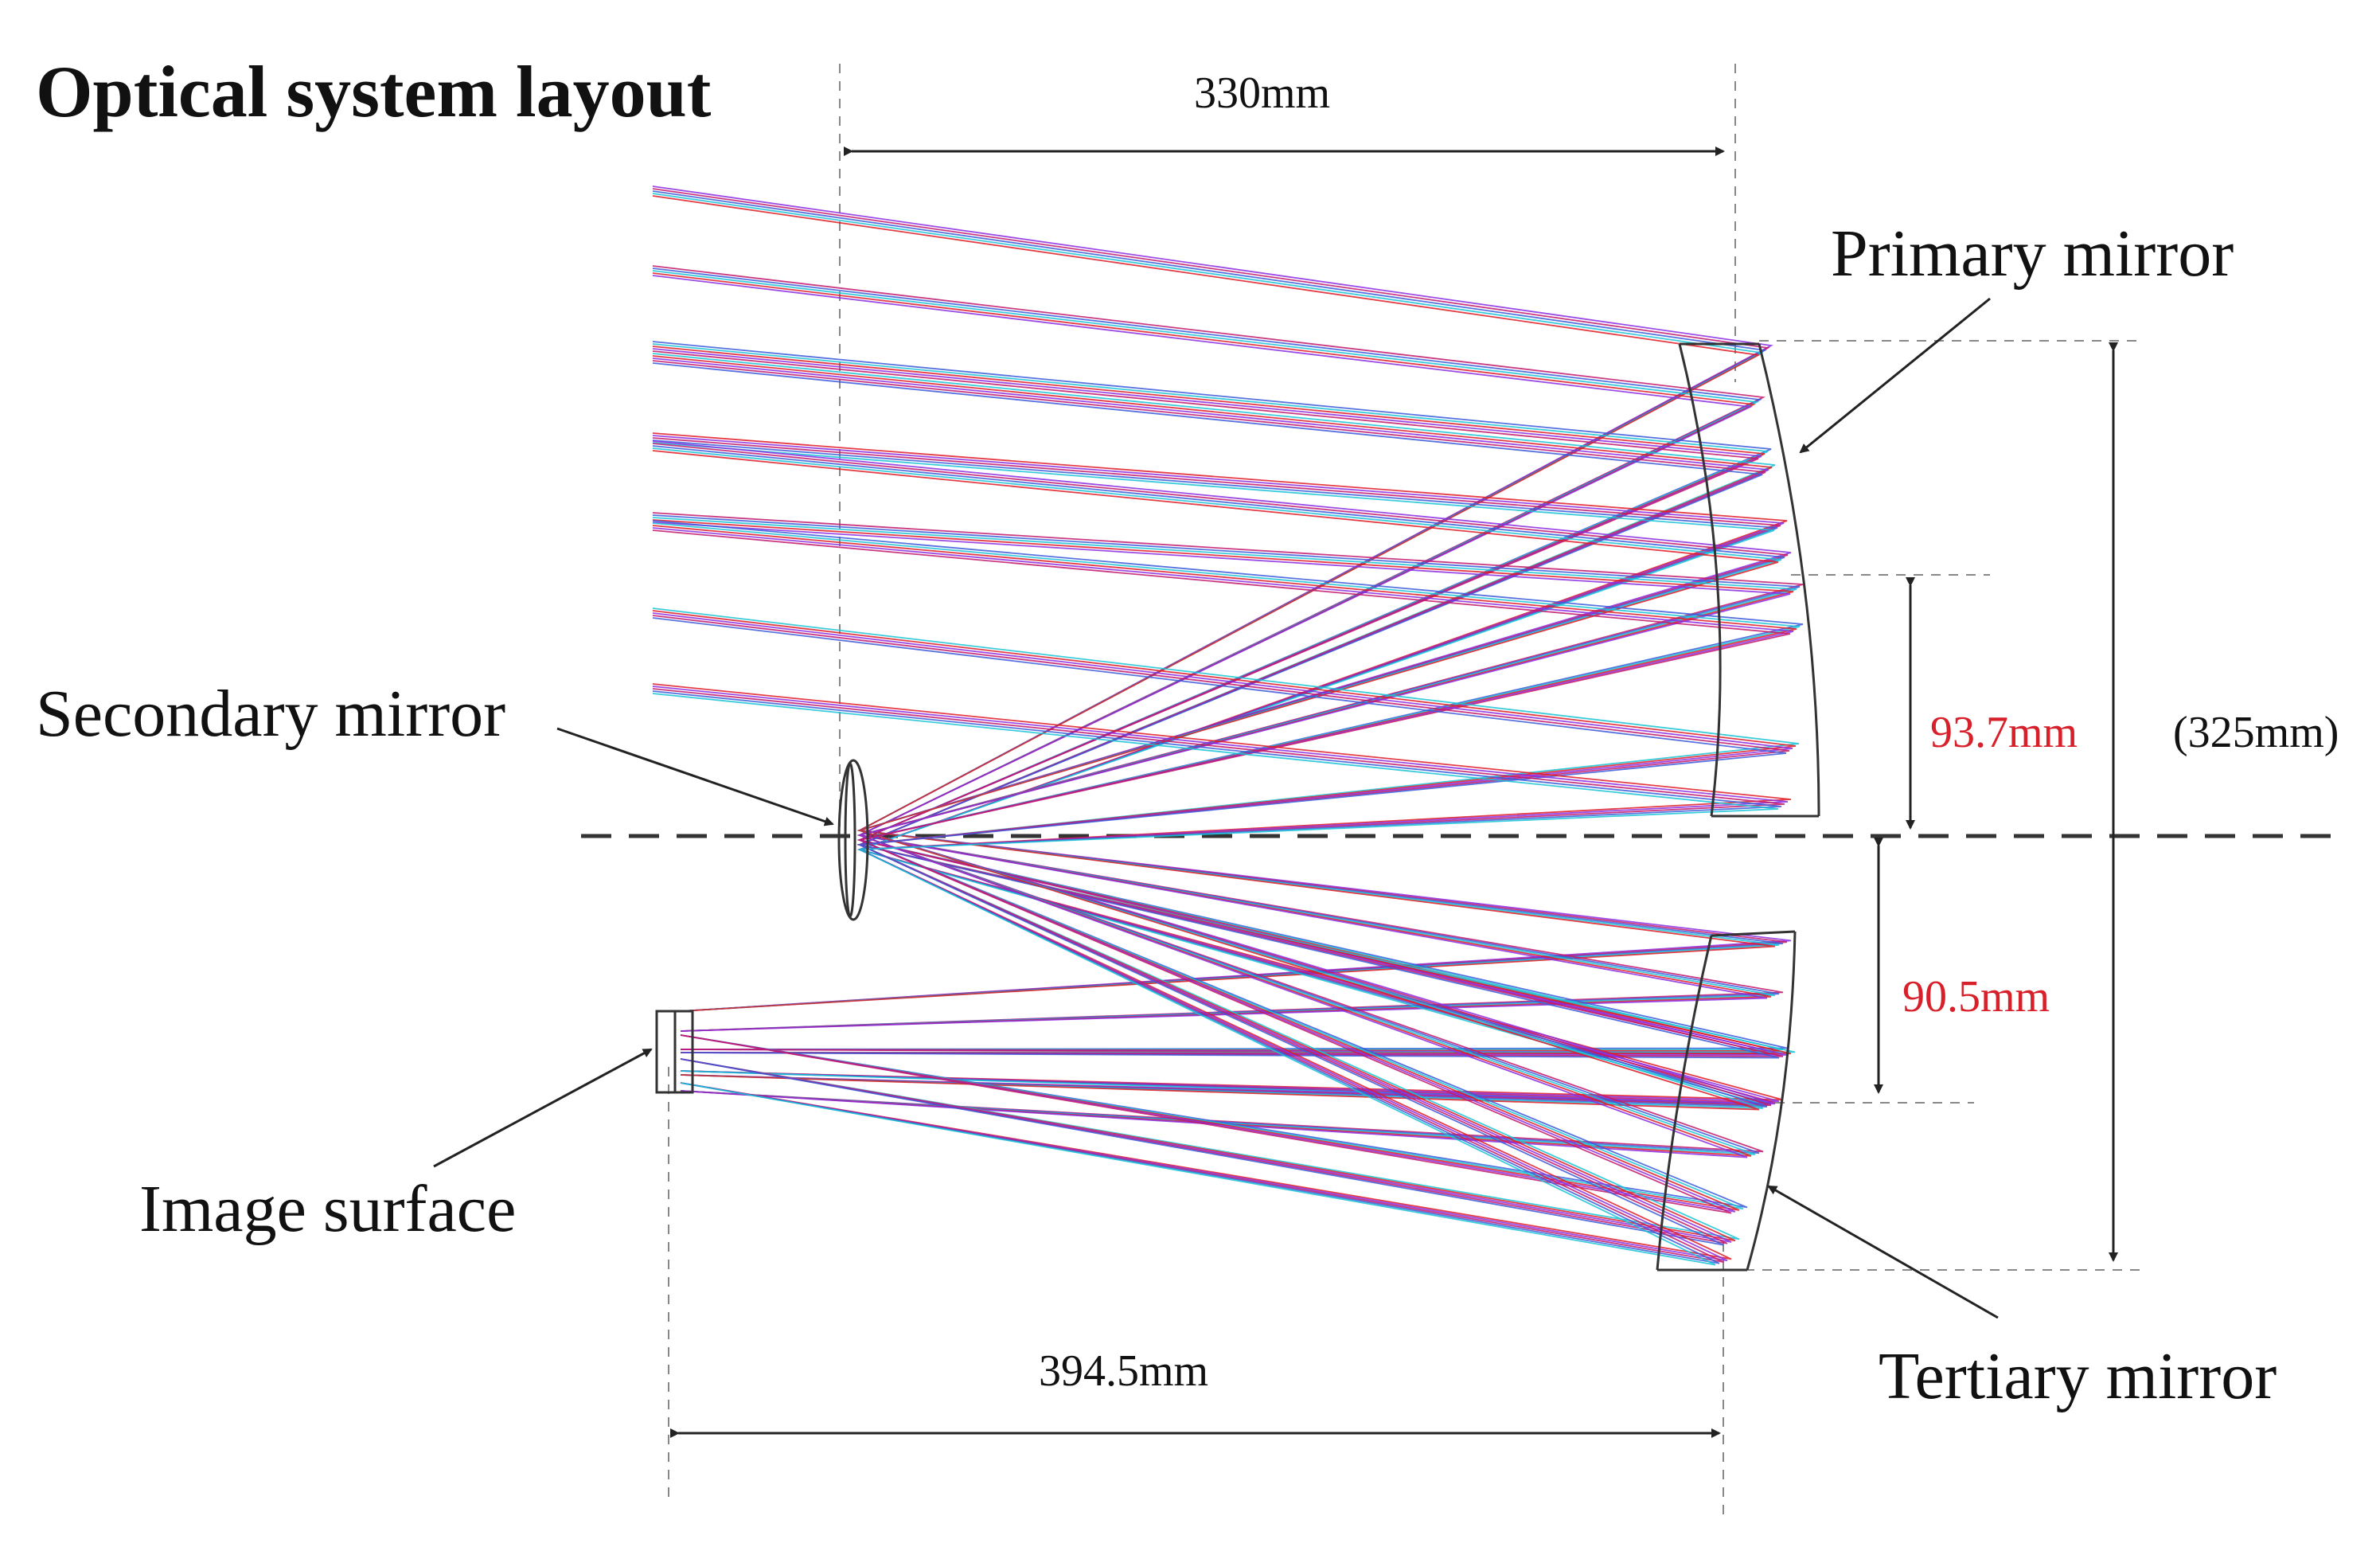  Describe the element at coordinates (271, 714) in the screenshot. I see `secondary-mirror-label: Secondary mirror` at that location.